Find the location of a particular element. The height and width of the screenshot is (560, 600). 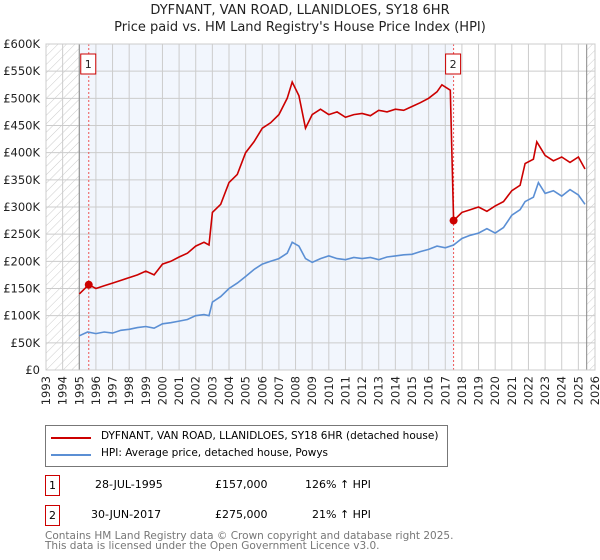

x-tick-label: 2019 is located at coordinates (479, 390).